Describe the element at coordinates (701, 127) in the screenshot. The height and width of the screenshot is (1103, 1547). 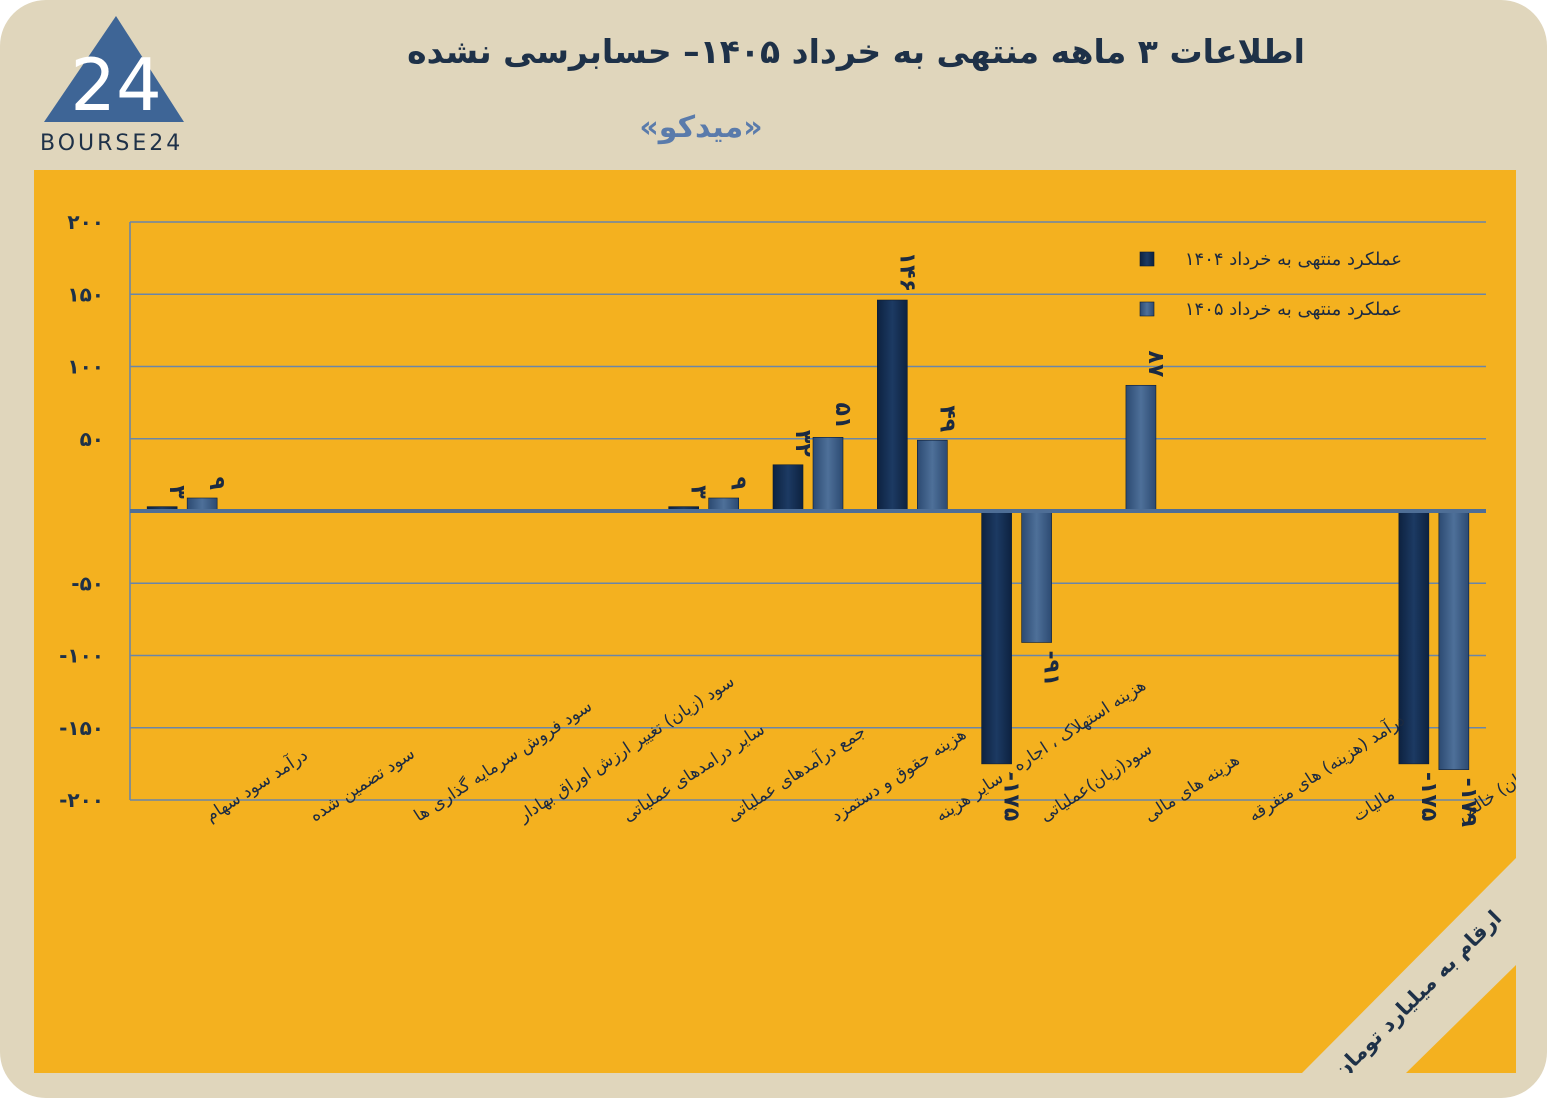
I see `chart-subtitle: «میدکو»` at that location.